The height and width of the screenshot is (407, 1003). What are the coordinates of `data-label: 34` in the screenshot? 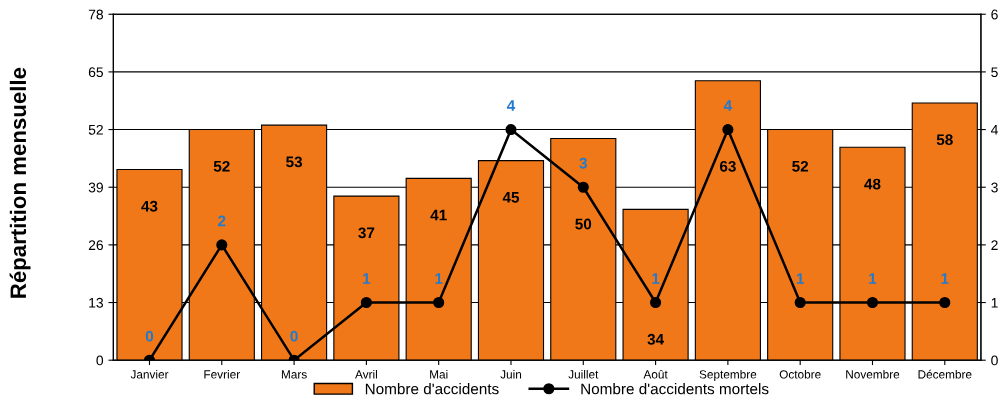 It's located at (655, 339).